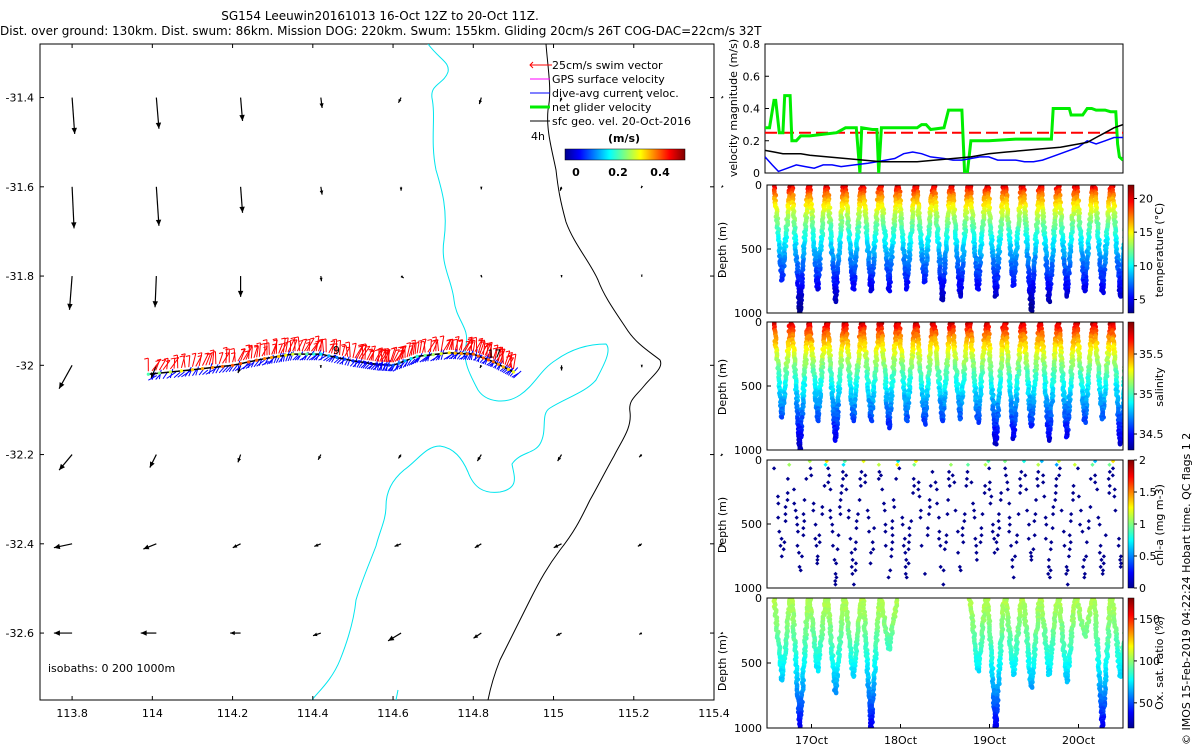  Describe the element at coordinates (751, 249) in the screenshot. I see `depth-tick-label: 500` at that location.